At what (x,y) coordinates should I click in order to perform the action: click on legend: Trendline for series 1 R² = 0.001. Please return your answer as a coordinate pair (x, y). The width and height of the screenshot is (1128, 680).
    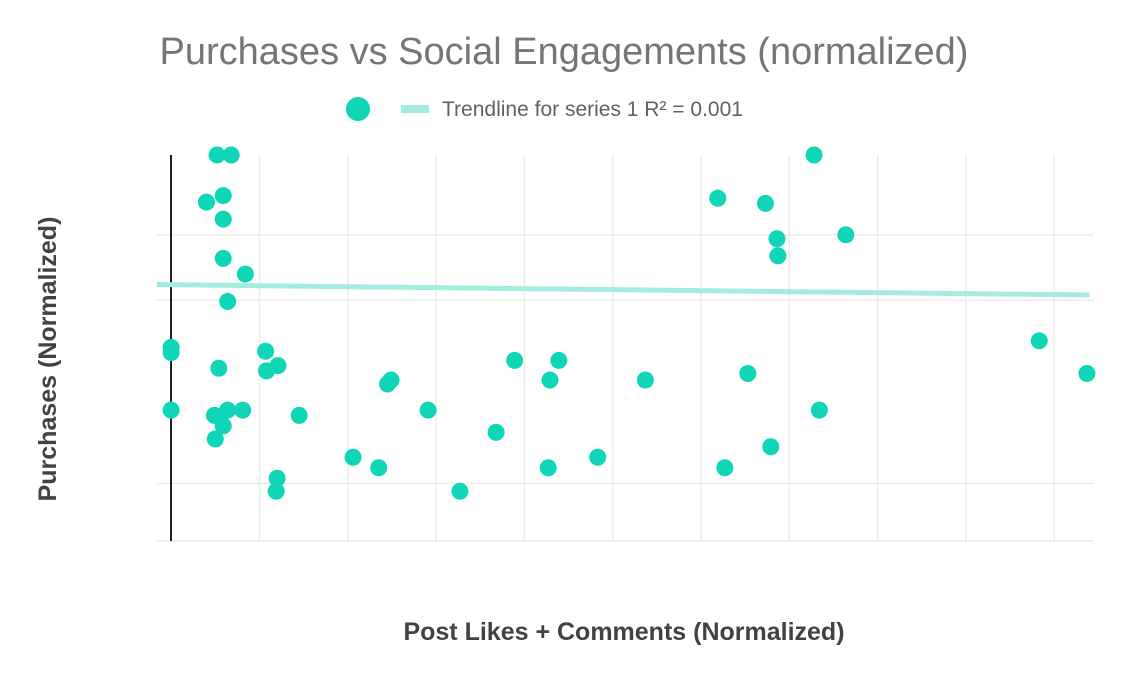
    Looking at the image, I should click on (544, 109).